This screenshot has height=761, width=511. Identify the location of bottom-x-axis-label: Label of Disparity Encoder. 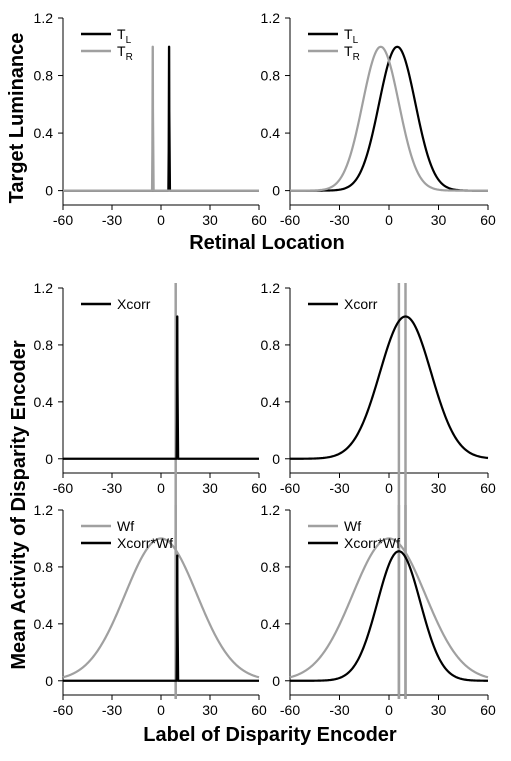
(270, 735).